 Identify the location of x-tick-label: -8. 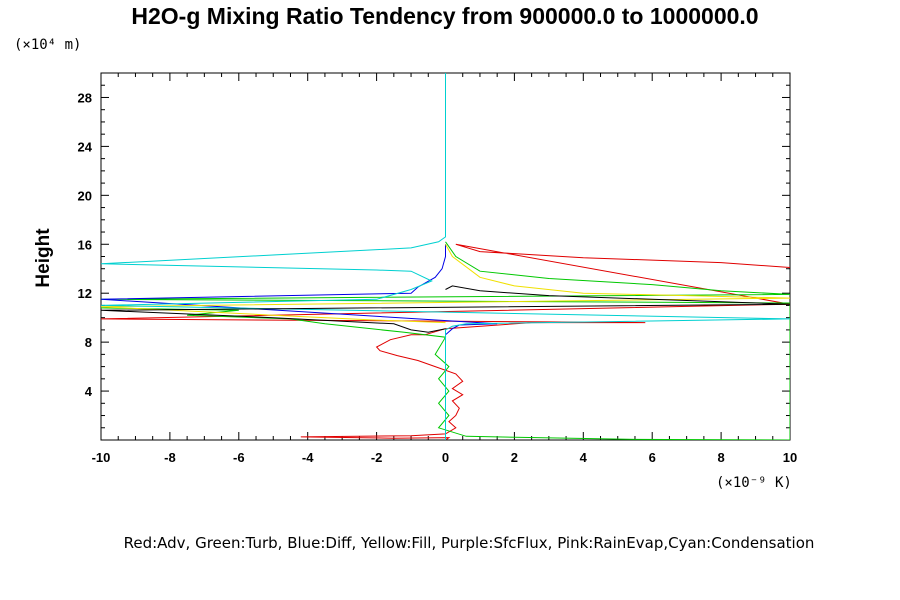
(170, 457).